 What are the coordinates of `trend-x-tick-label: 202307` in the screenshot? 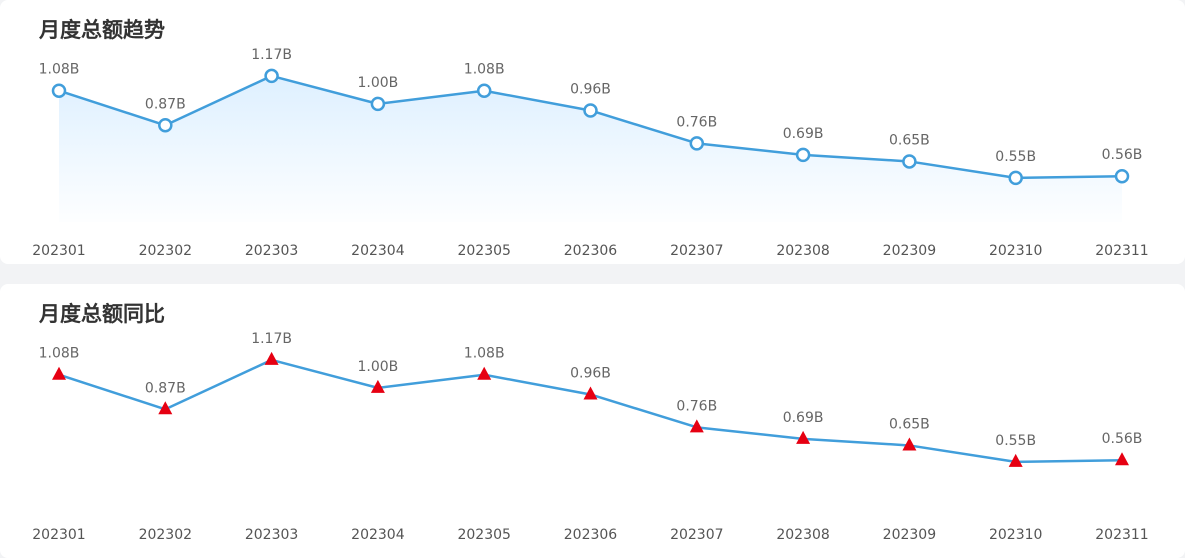 It's located at (696, 251).